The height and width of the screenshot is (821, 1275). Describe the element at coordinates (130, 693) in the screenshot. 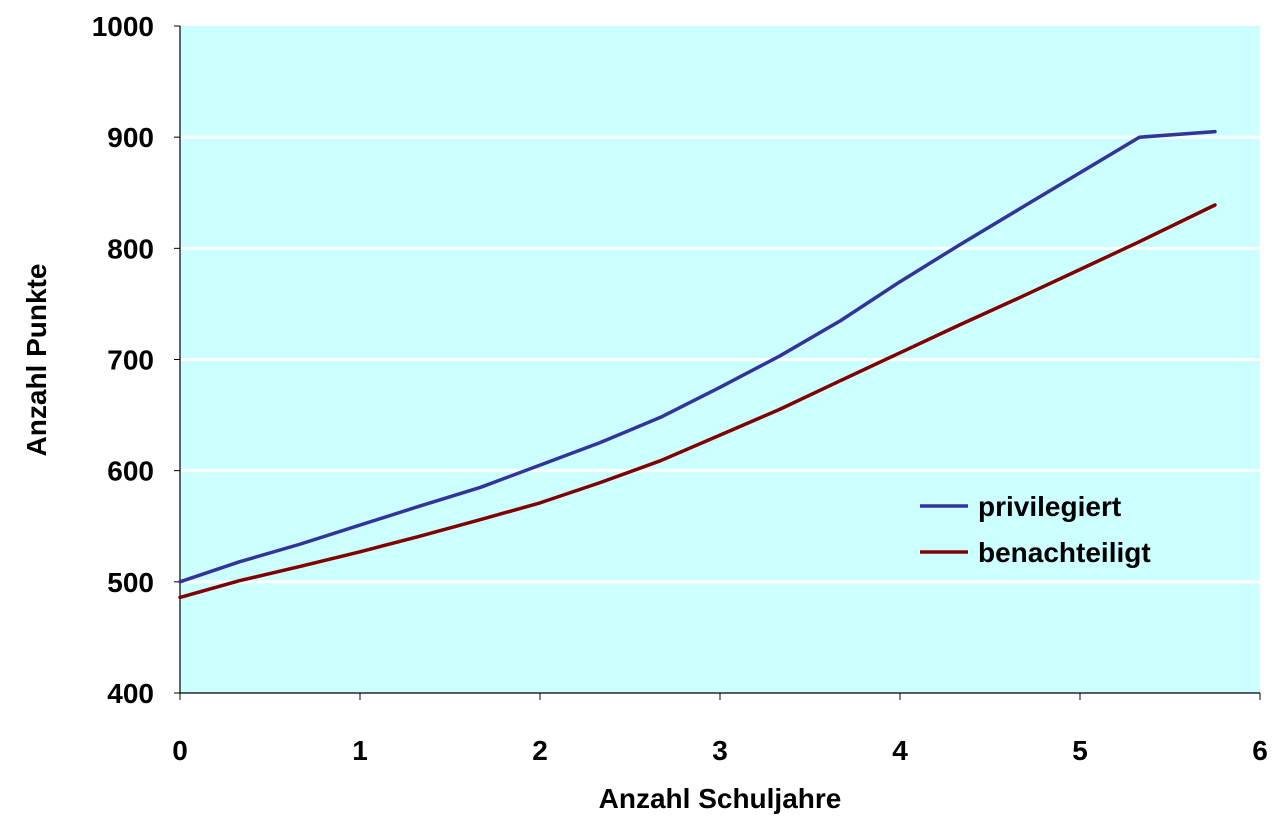

I see `y-tick-label: 400` at that location.